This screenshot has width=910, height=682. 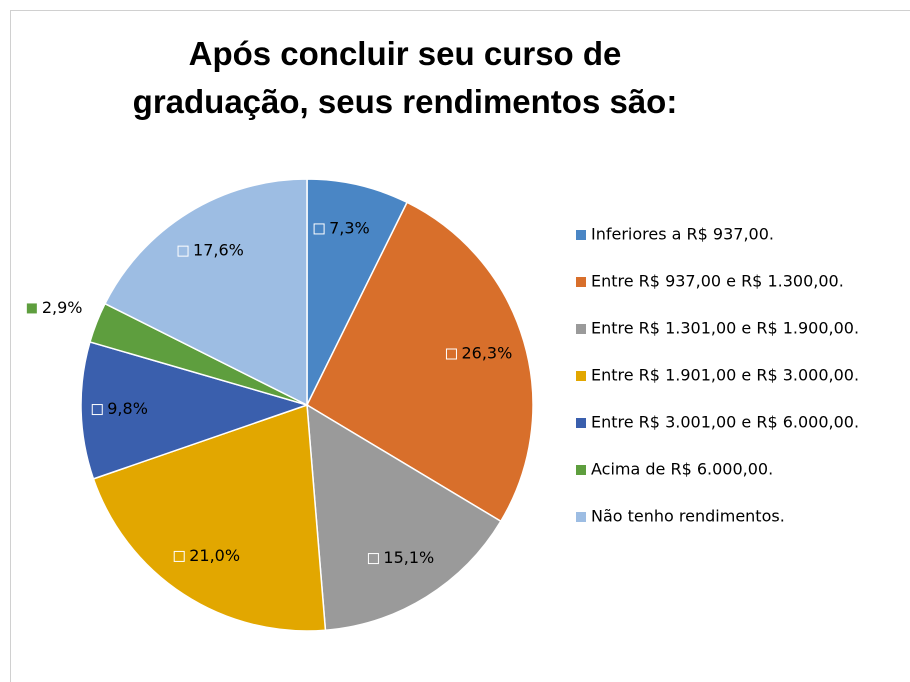 I want to click on legend-label: Entre R$ 1.301,00 e R$ 1.900,00., so click(x=725, y=328).